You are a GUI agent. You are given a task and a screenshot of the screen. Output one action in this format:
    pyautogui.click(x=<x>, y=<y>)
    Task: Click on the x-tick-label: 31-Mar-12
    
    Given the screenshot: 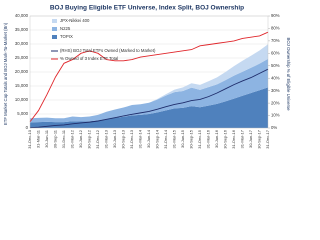 What is the action you would take?
    pyautogui.click(x=72, y=138)
    